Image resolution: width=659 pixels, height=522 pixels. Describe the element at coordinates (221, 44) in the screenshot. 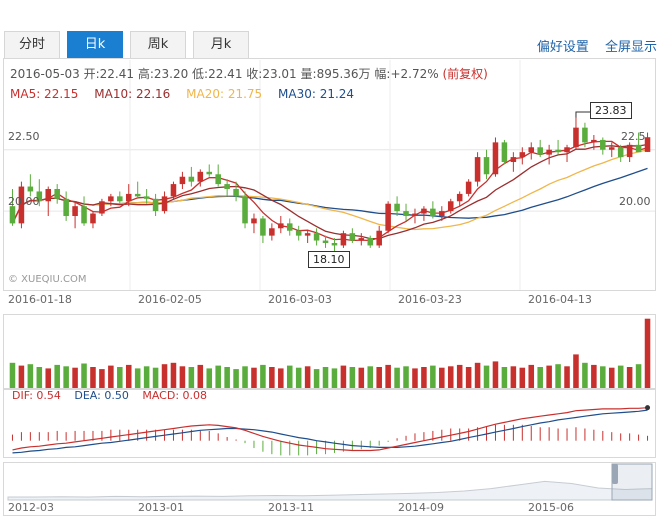

I see `tab-monthly-k: 月k` at that location.